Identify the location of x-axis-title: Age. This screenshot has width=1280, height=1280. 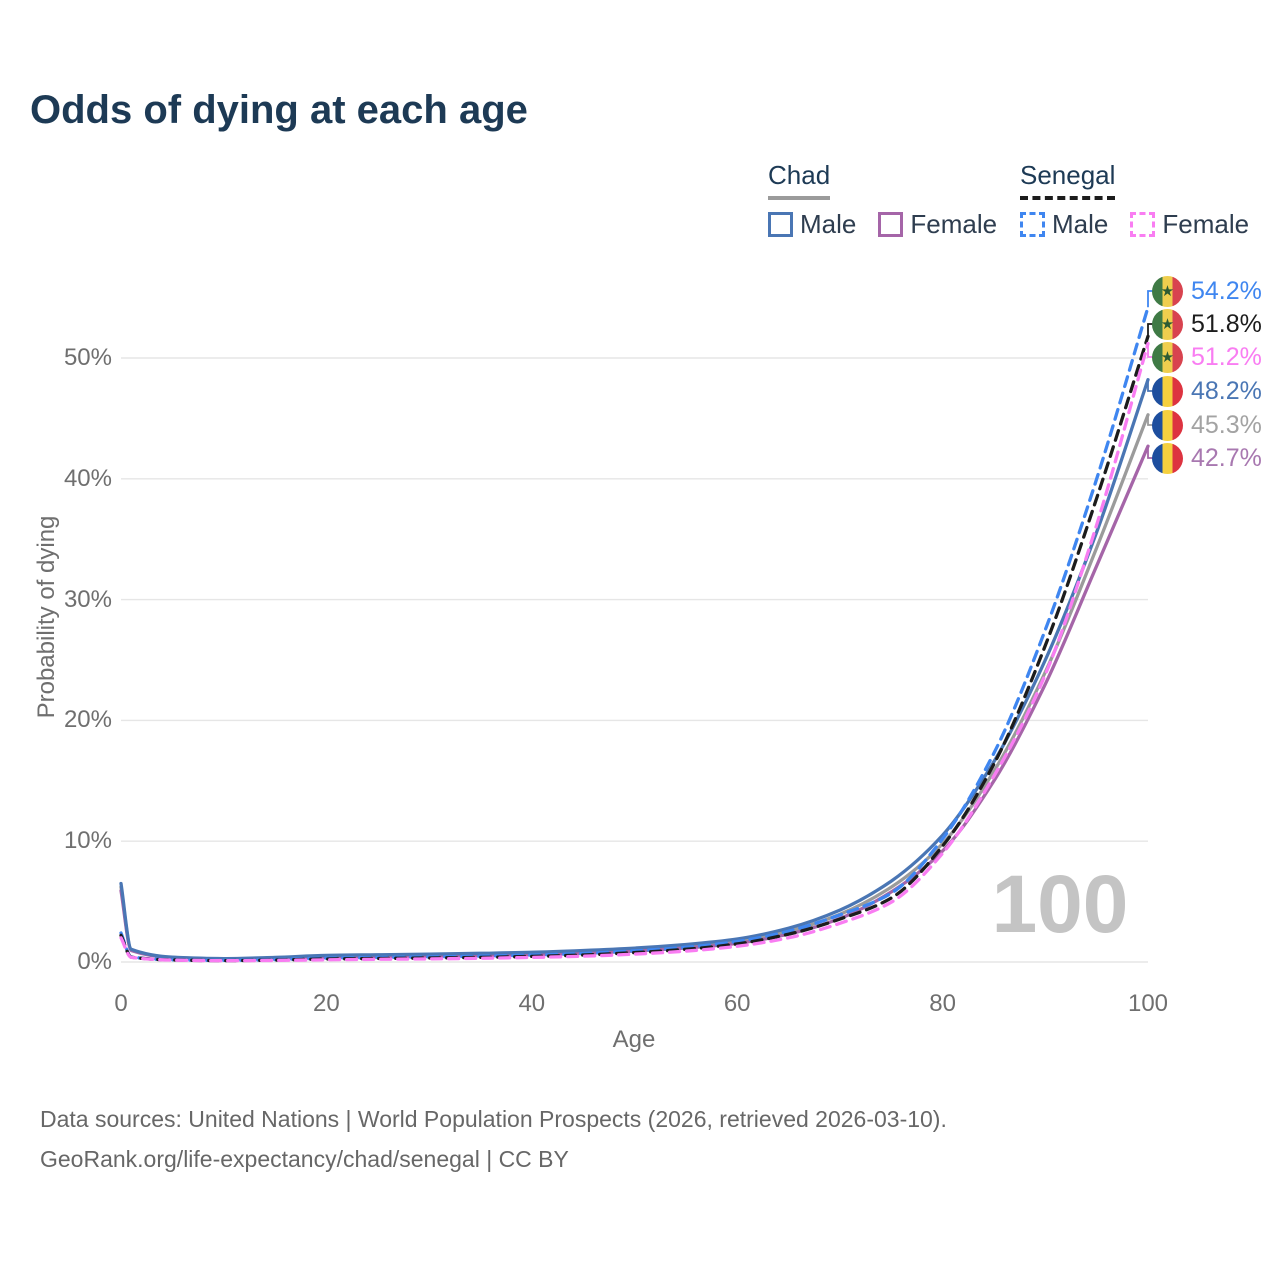
(634, 1039).